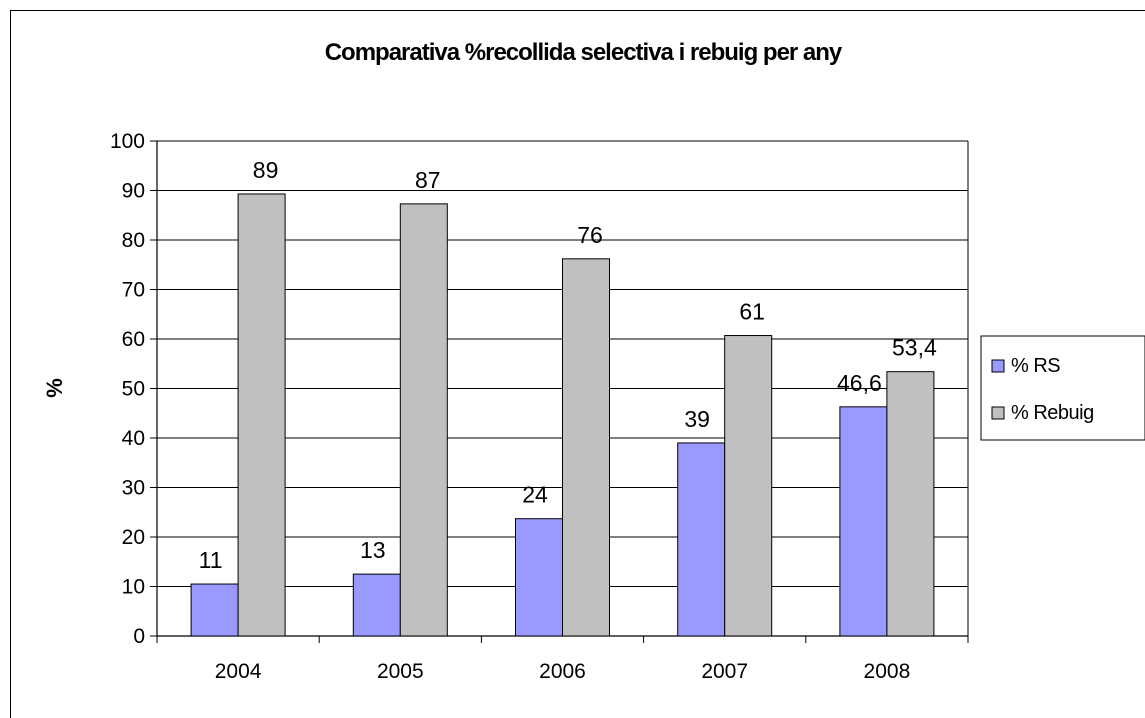  I want to click on x-tick-label: 2007, so click(724, 671).